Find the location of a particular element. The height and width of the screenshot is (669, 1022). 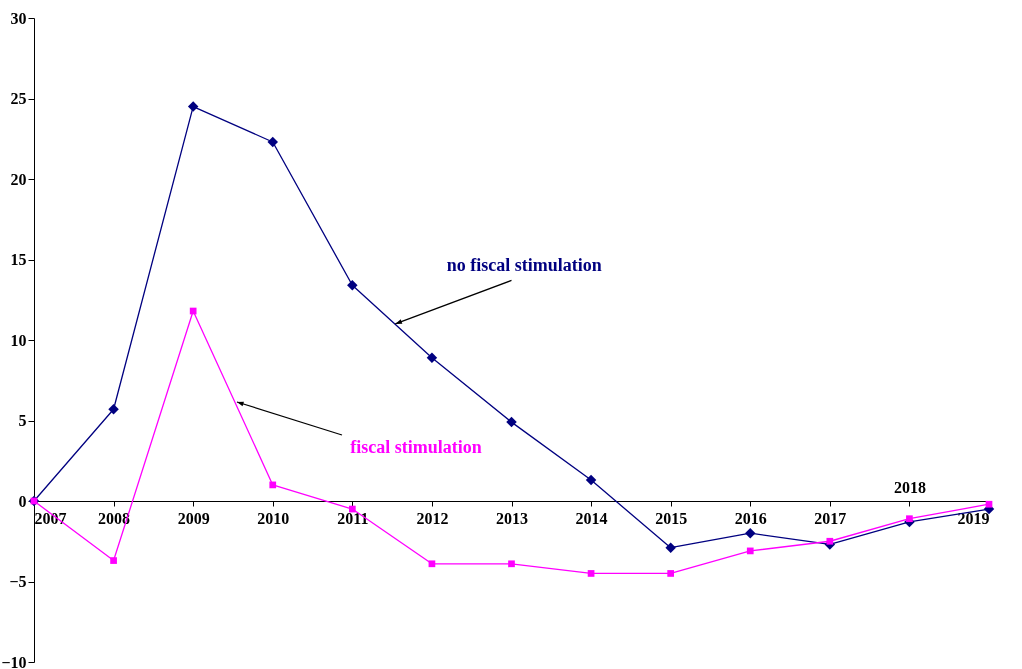

x-tick-label: 2011 is located at coordinates (353, 518).